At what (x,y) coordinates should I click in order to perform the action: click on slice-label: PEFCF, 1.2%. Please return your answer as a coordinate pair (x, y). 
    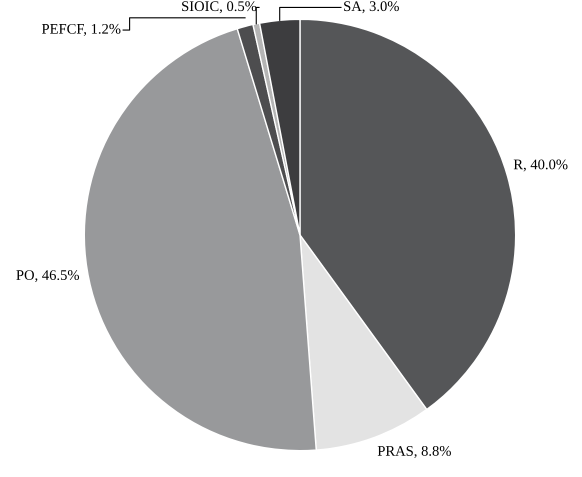
    Looking at the image, I should click on (81, 30).